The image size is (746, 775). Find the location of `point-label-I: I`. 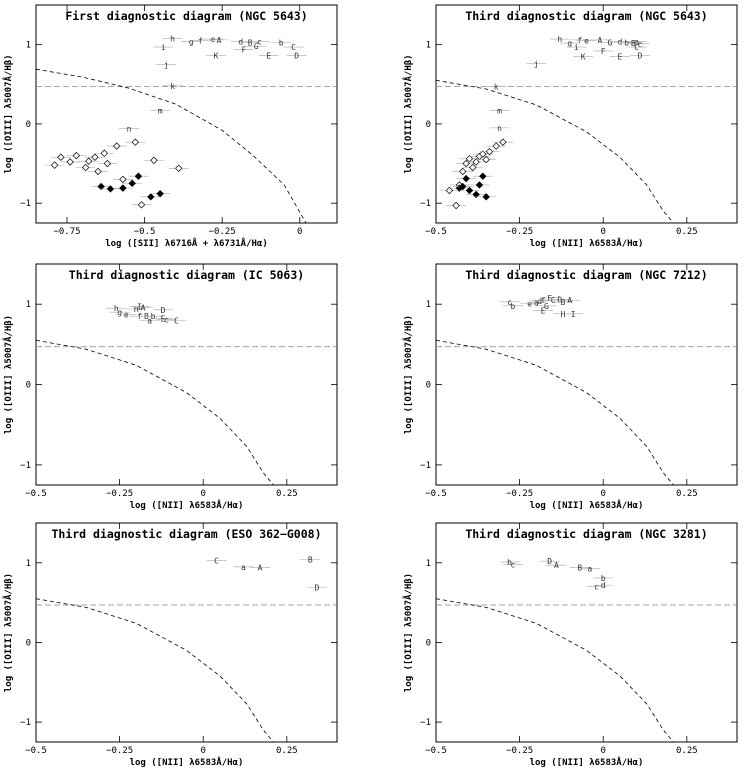

point-label-I: I is located at coordinates (573, 314).